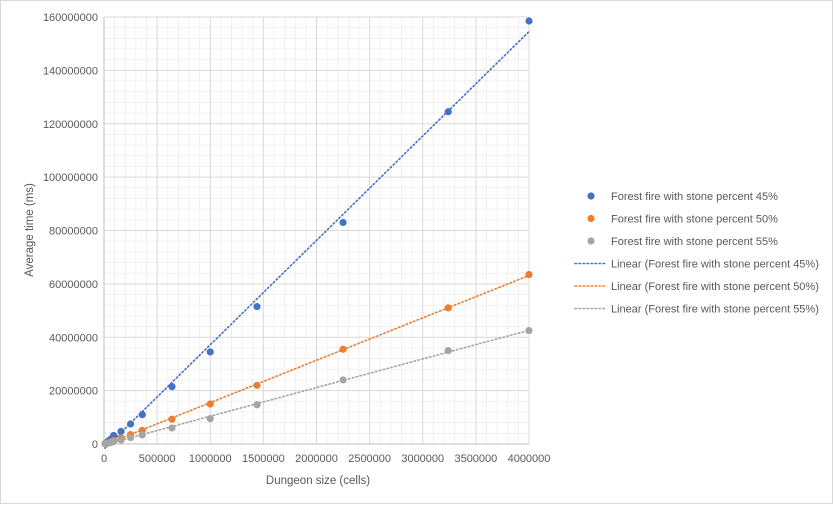 The width and height of the screenshot is (833, 508). I want to click on legend-label: Forest fire with stone percent 45%, so click(694, 197).